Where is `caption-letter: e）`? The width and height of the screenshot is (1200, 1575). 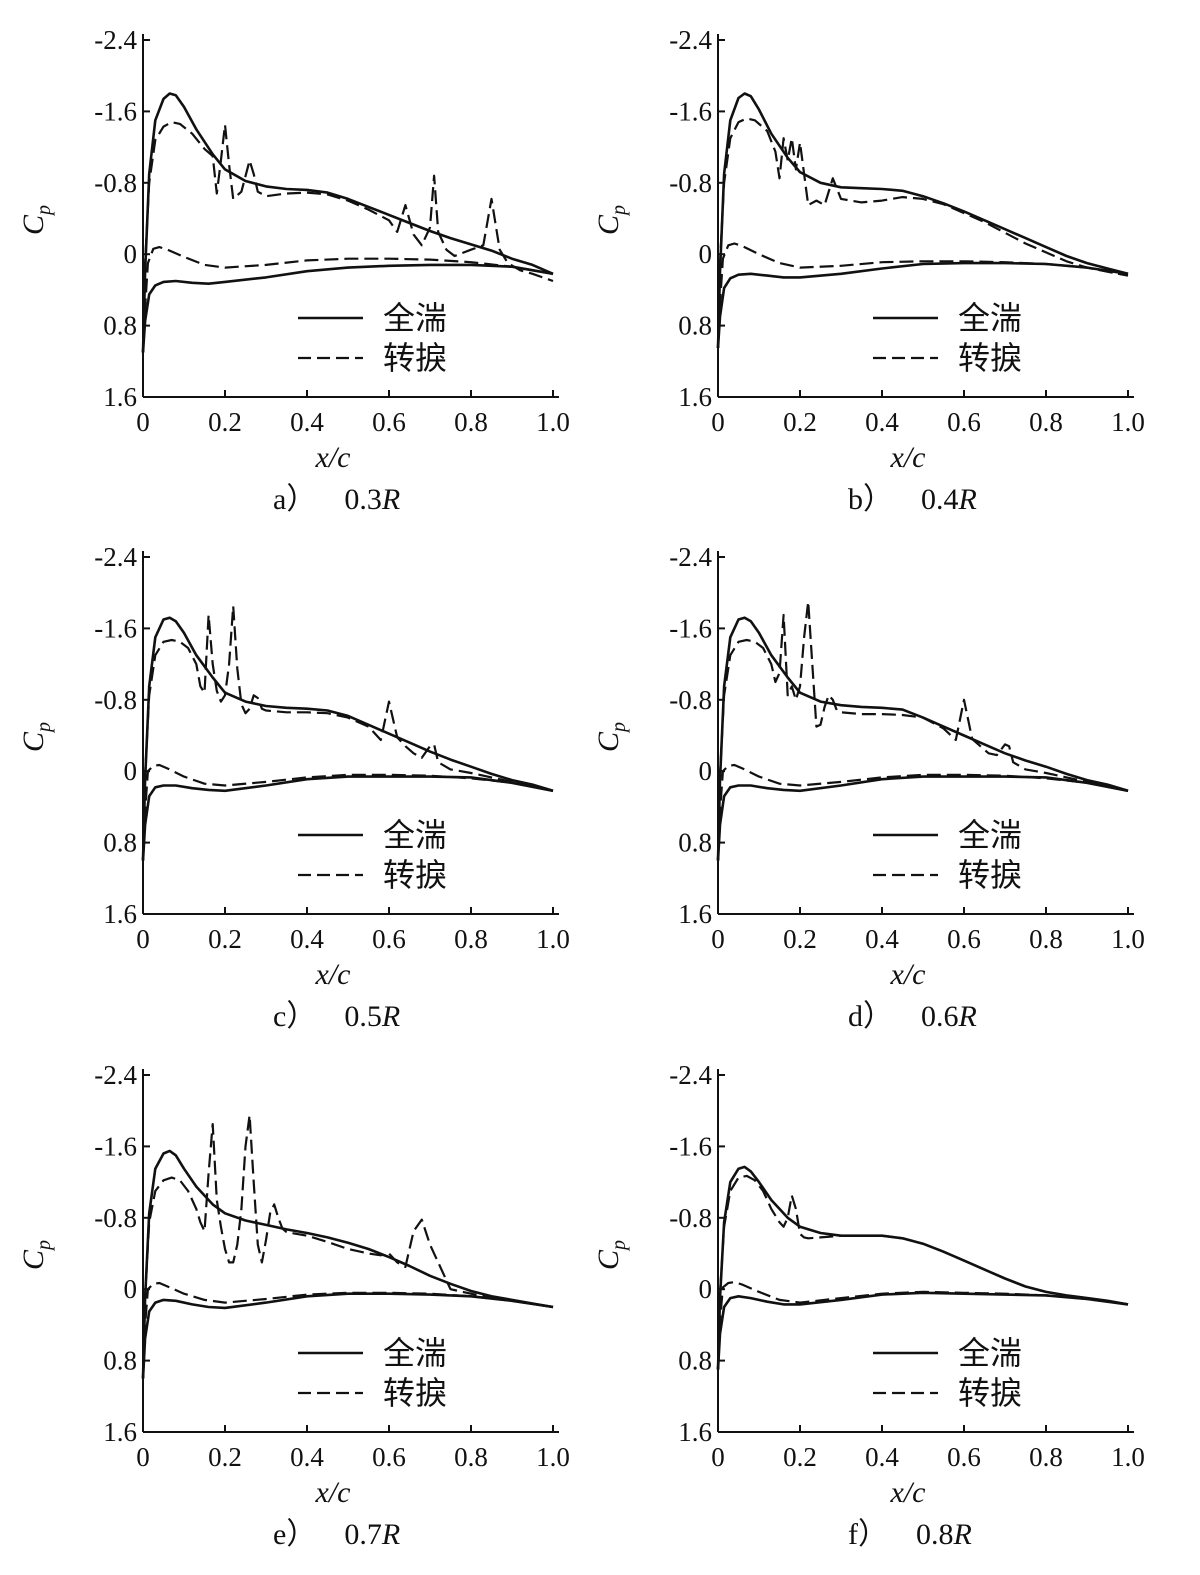 caption-letter: e） is located at coordinates (294, 1534).